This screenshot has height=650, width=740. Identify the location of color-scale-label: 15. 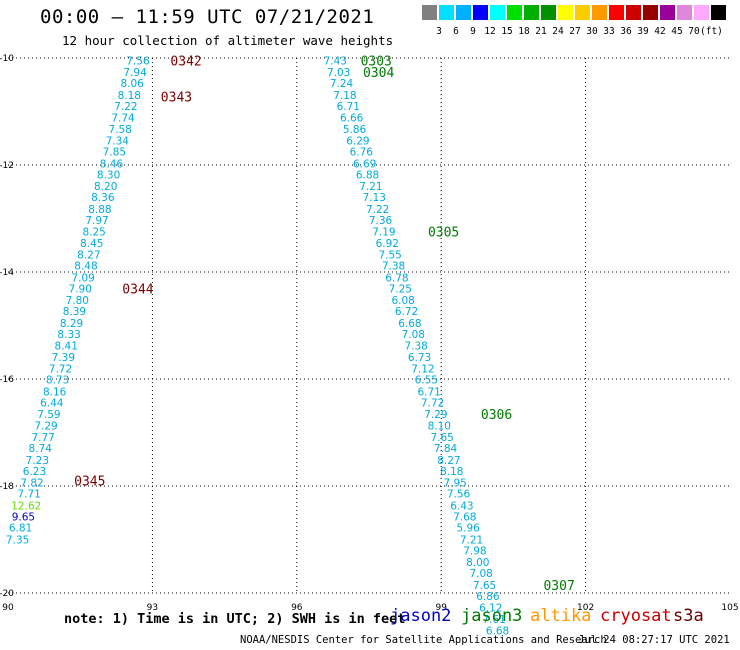
(507, 31).